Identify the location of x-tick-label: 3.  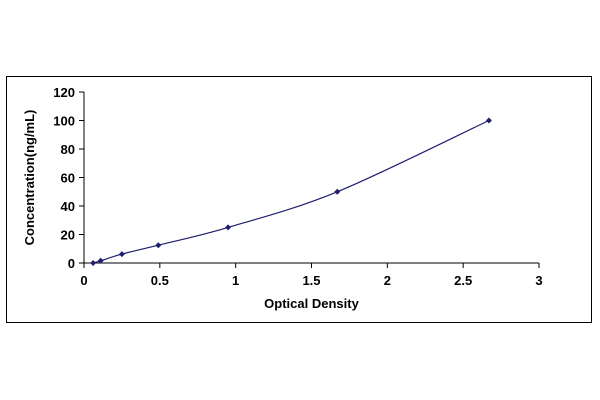
(538, 280).